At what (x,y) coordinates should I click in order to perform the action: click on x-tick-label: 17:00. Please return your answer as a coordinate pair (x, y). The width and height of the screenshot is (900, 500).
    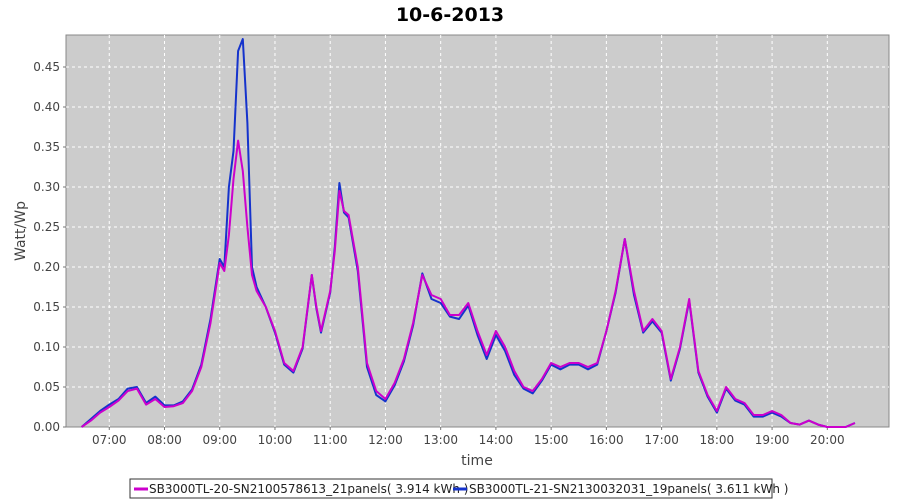
    Looking at the image, I should click on (661, 440).